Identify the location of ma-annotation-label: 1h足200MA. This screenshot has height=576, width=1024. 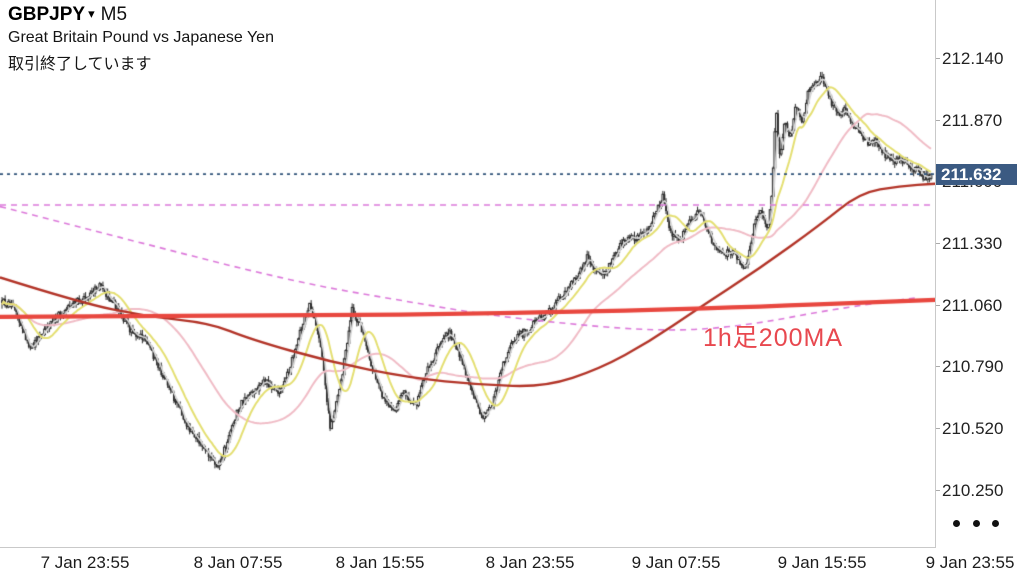
(773, 338).